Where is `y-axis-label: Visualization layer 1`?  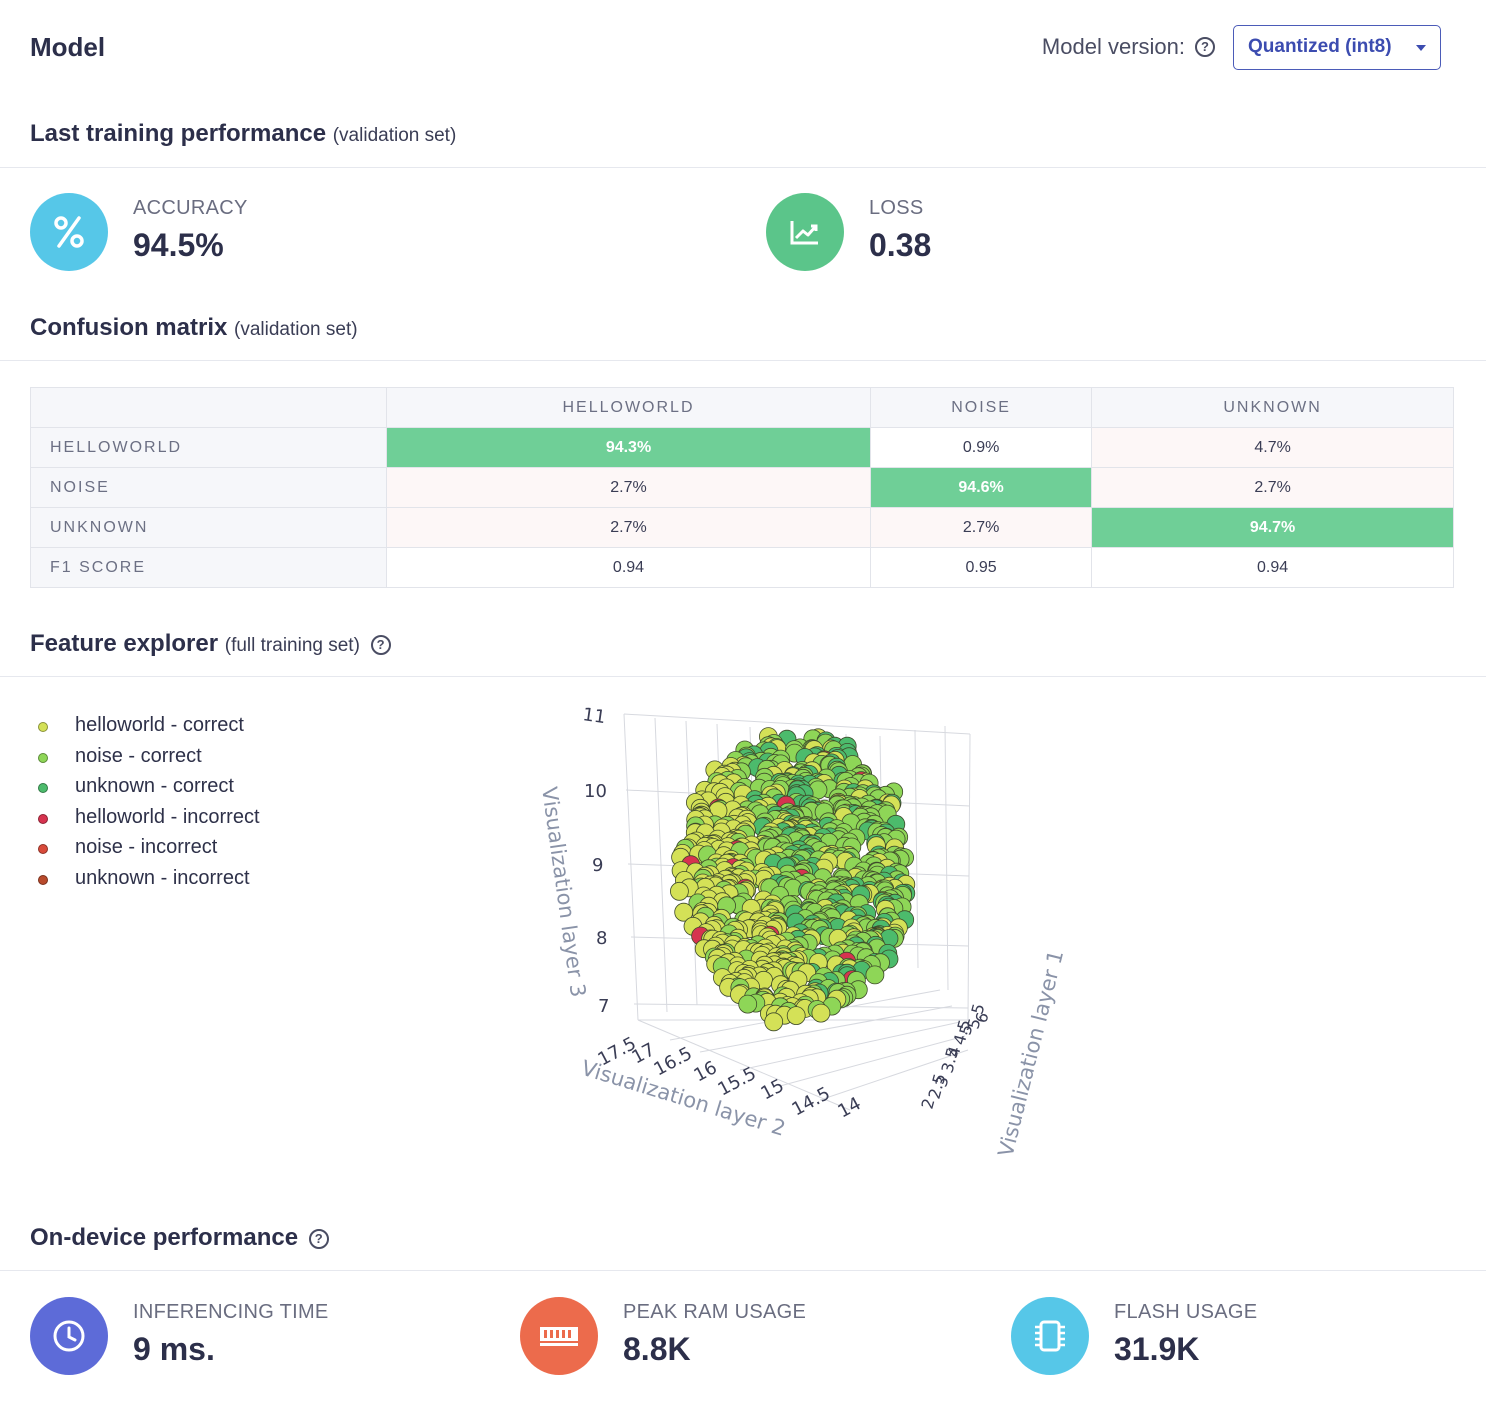
y-axis-label: Visualization layer 1 is located at coordinates (1031, 1054).